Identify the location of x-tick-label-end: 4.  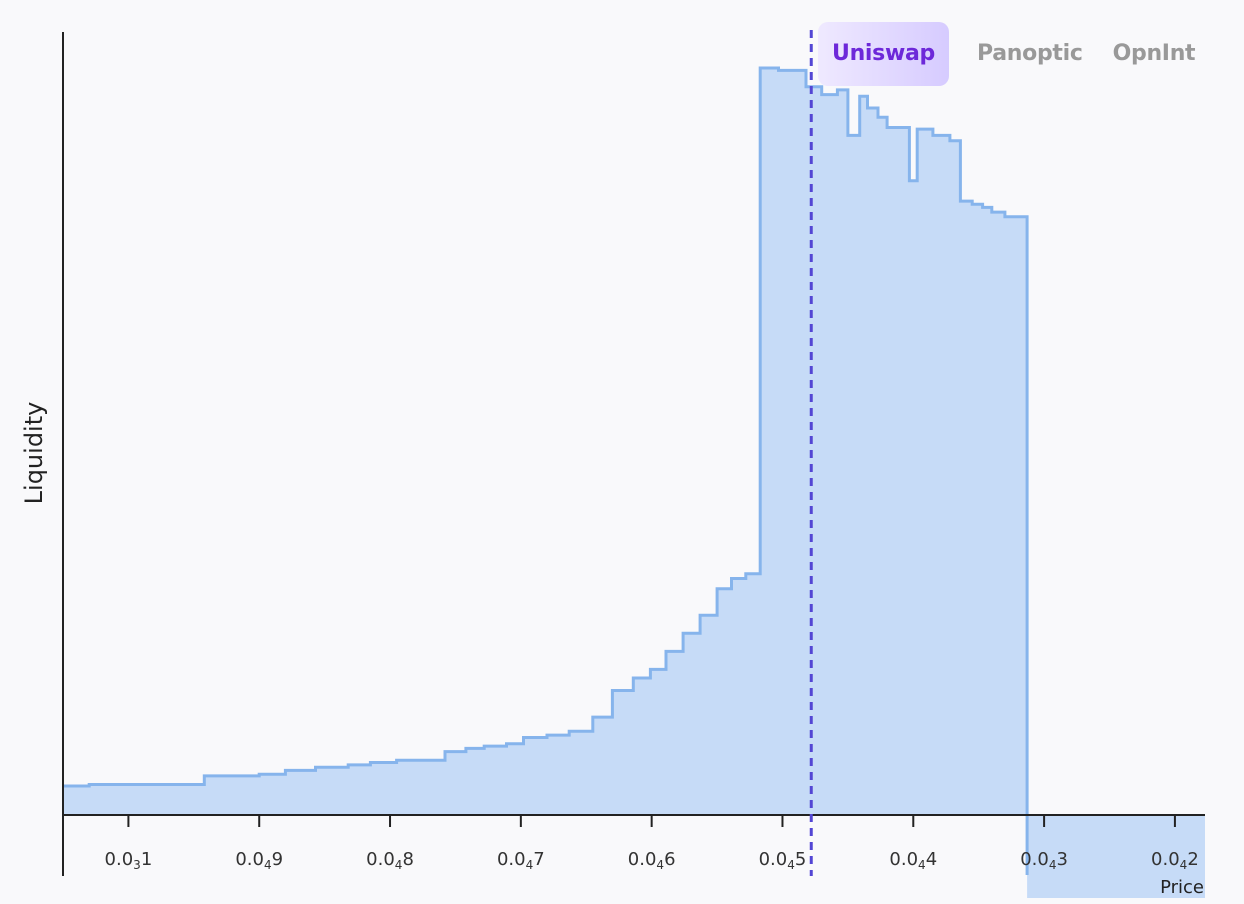
(931, 859).